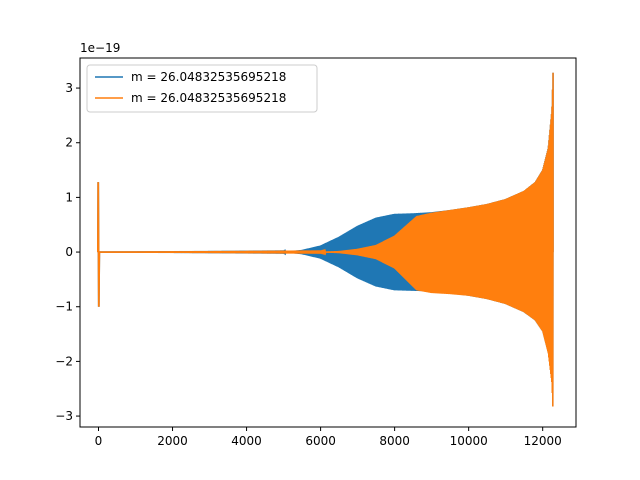  I want to click on x-tick-label: 0, so click(99, 441).